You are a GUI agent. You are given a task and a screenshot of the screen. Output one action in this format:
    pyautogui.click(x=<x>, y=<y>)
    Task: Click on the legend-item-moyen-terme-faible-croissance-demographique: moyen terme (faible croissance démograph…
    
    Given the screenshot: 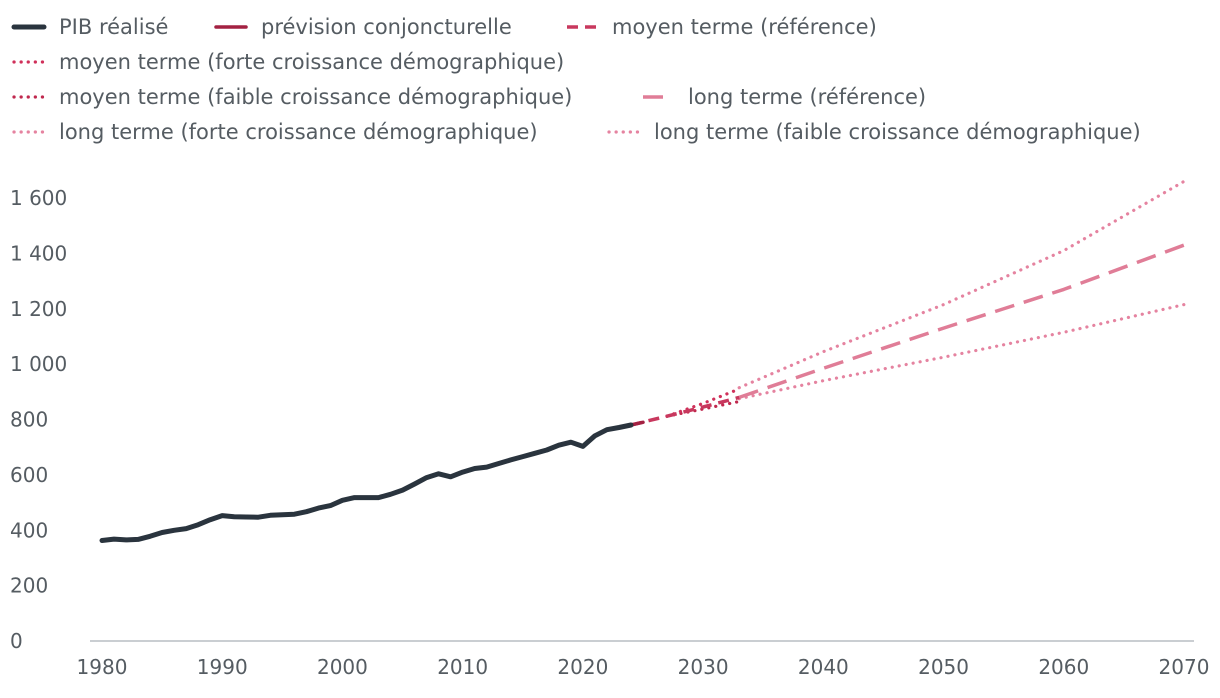 What is the action you would take?
    pyautogui.click(x=292, y=97)
    